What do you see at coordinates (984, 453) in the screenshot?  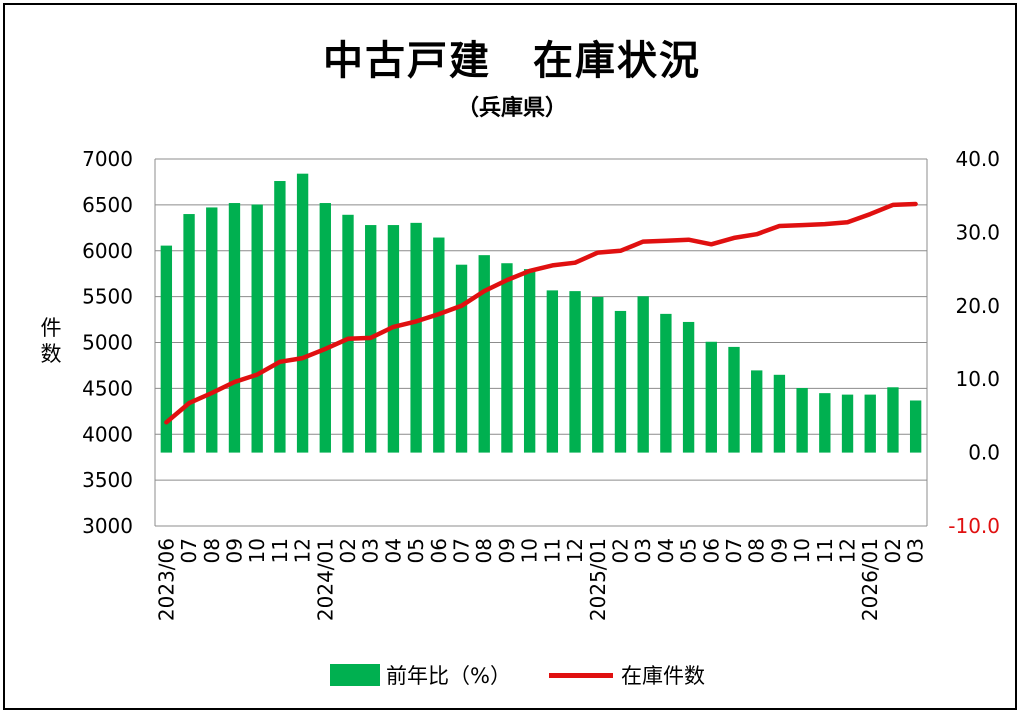 I see `right-tick-label-1: 0.0` at bounding box center [984, 453].